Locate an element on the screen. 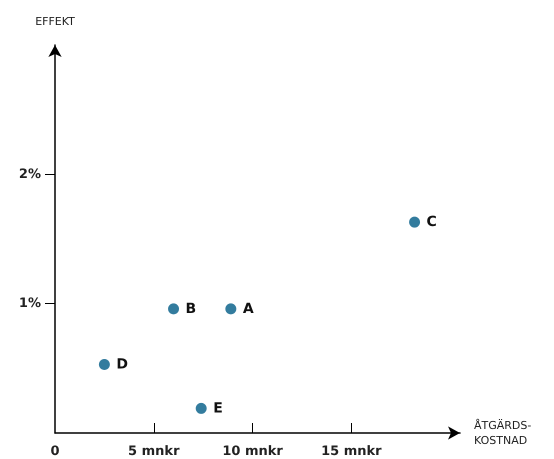 The image size is (554, 459). annotation: C is located at coordinates (431, 222).